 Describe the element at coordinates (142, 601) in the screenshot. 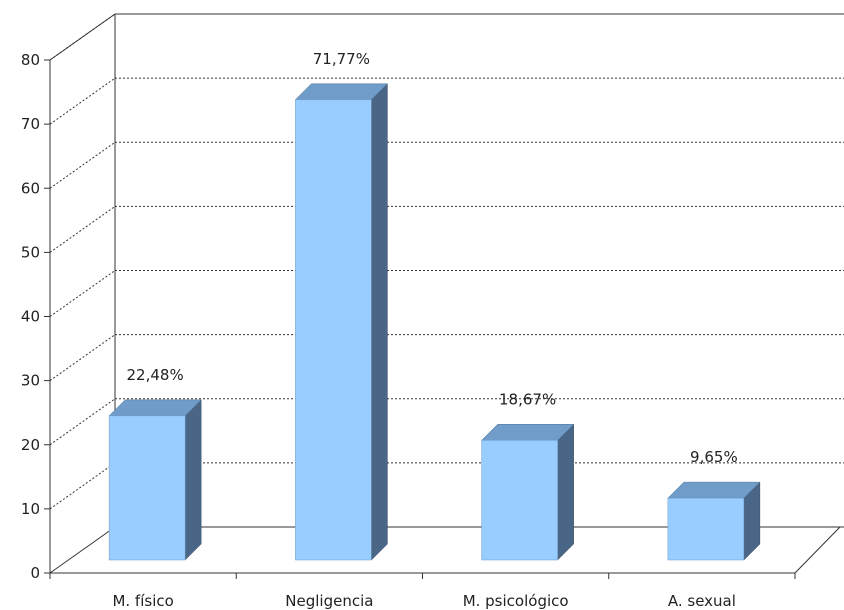

I see `category-label: M. físico` at that location.